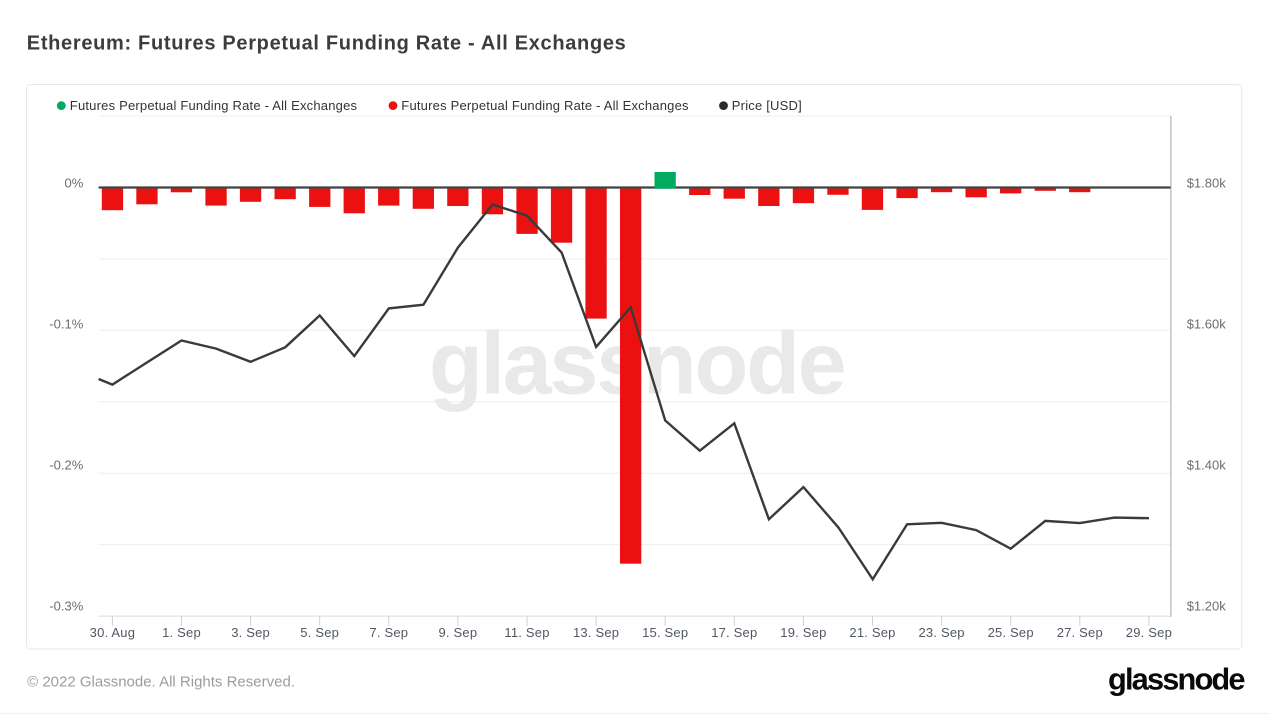 The height and width of the screenshot is (719, 1269). I want to click on svg-text: glassnode, so click(1176, 679).